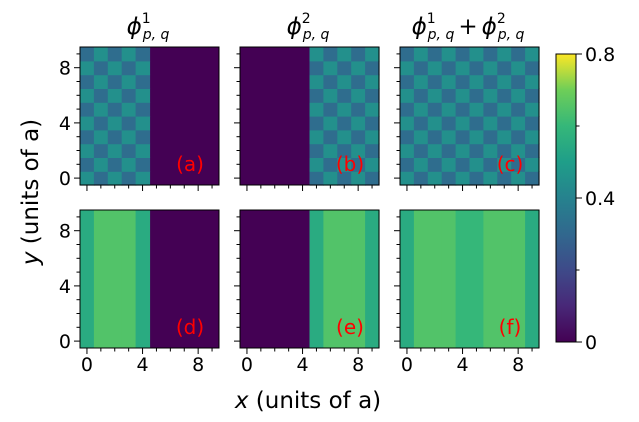 This screenshot has width=639, height=422. I want to click on panel-4: (d) 0 4 8 0 4 8, so click(139, 292).